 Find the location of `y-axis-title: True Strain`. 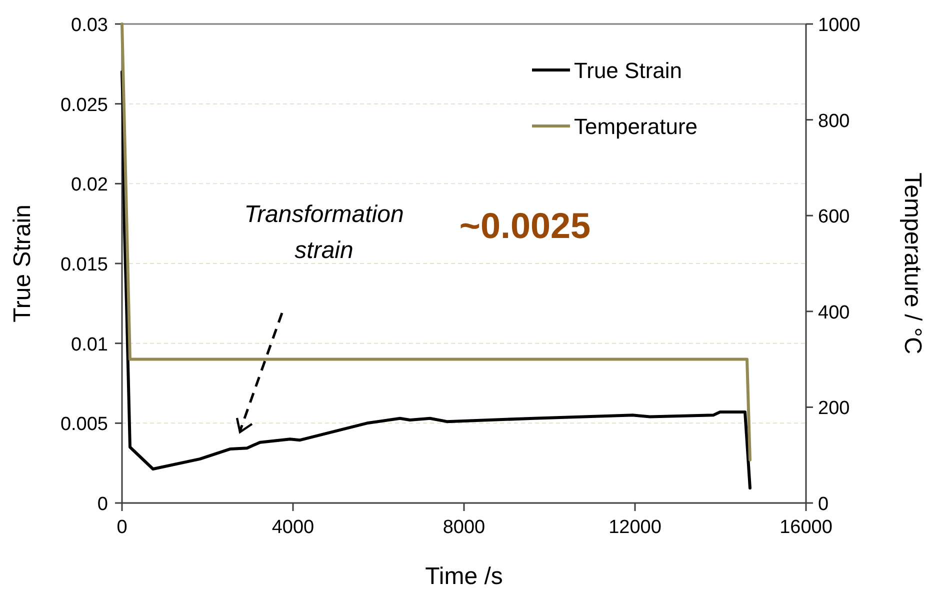

y-axis-title: True Strain is located at coordinates (22, 263).